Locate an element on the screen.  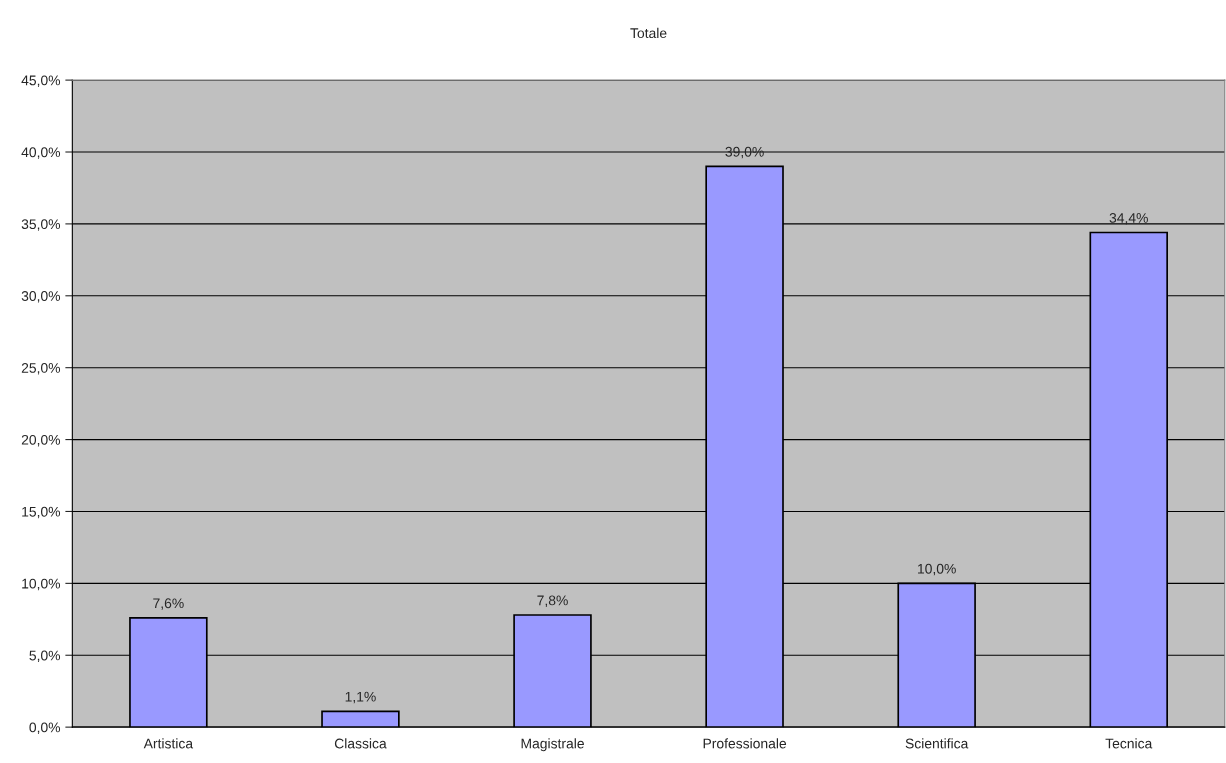
y-tick-label: 45,0% is located at coordinates (41, 81).